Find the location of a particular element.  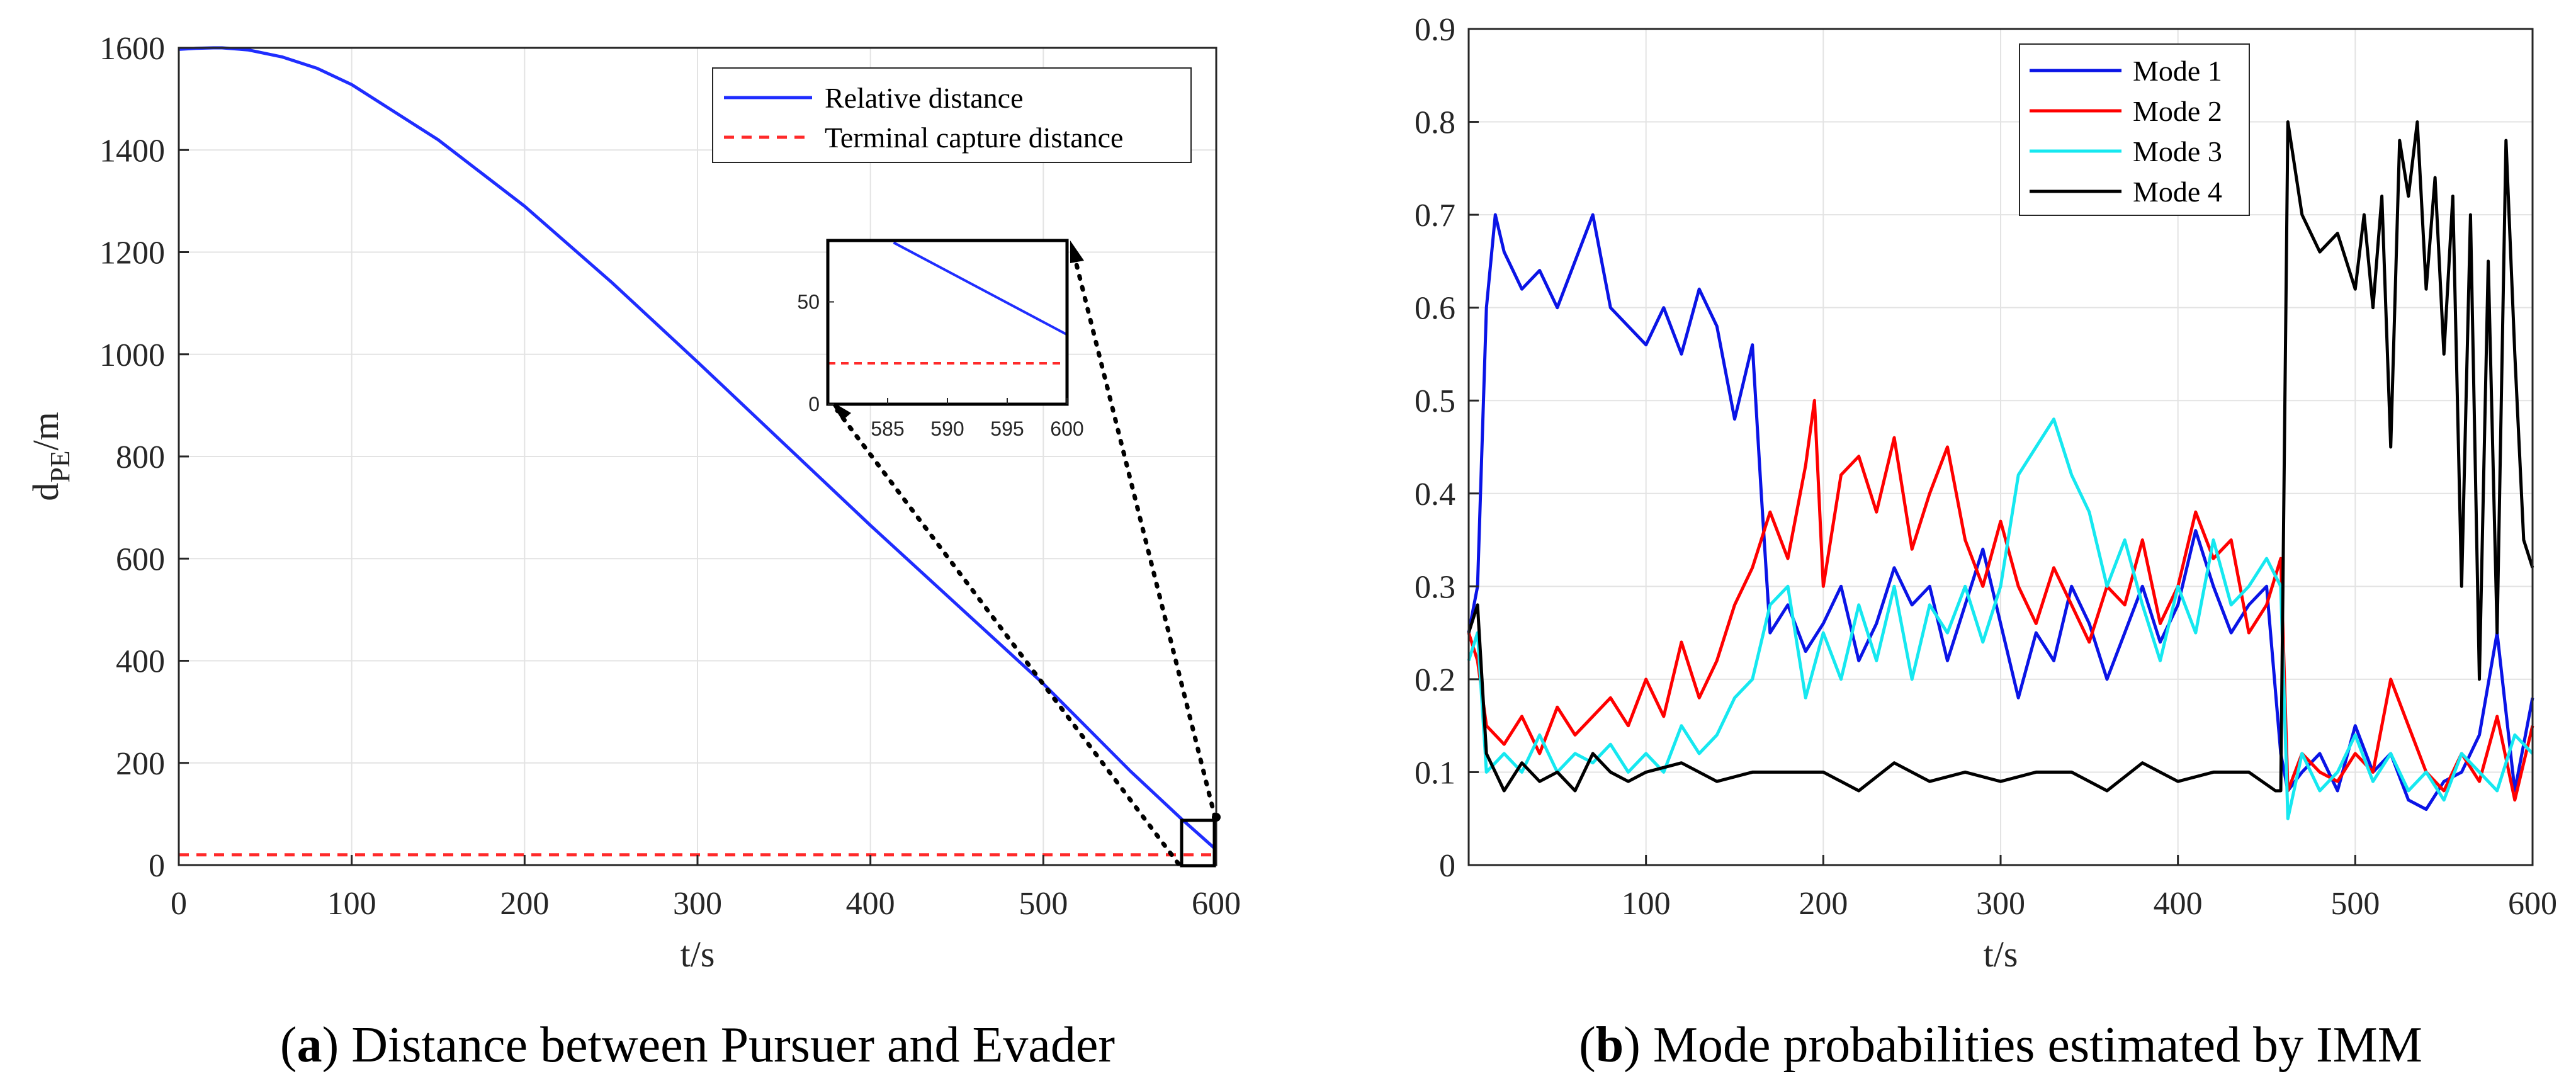

inset-series is located at coordinates (948, 303).